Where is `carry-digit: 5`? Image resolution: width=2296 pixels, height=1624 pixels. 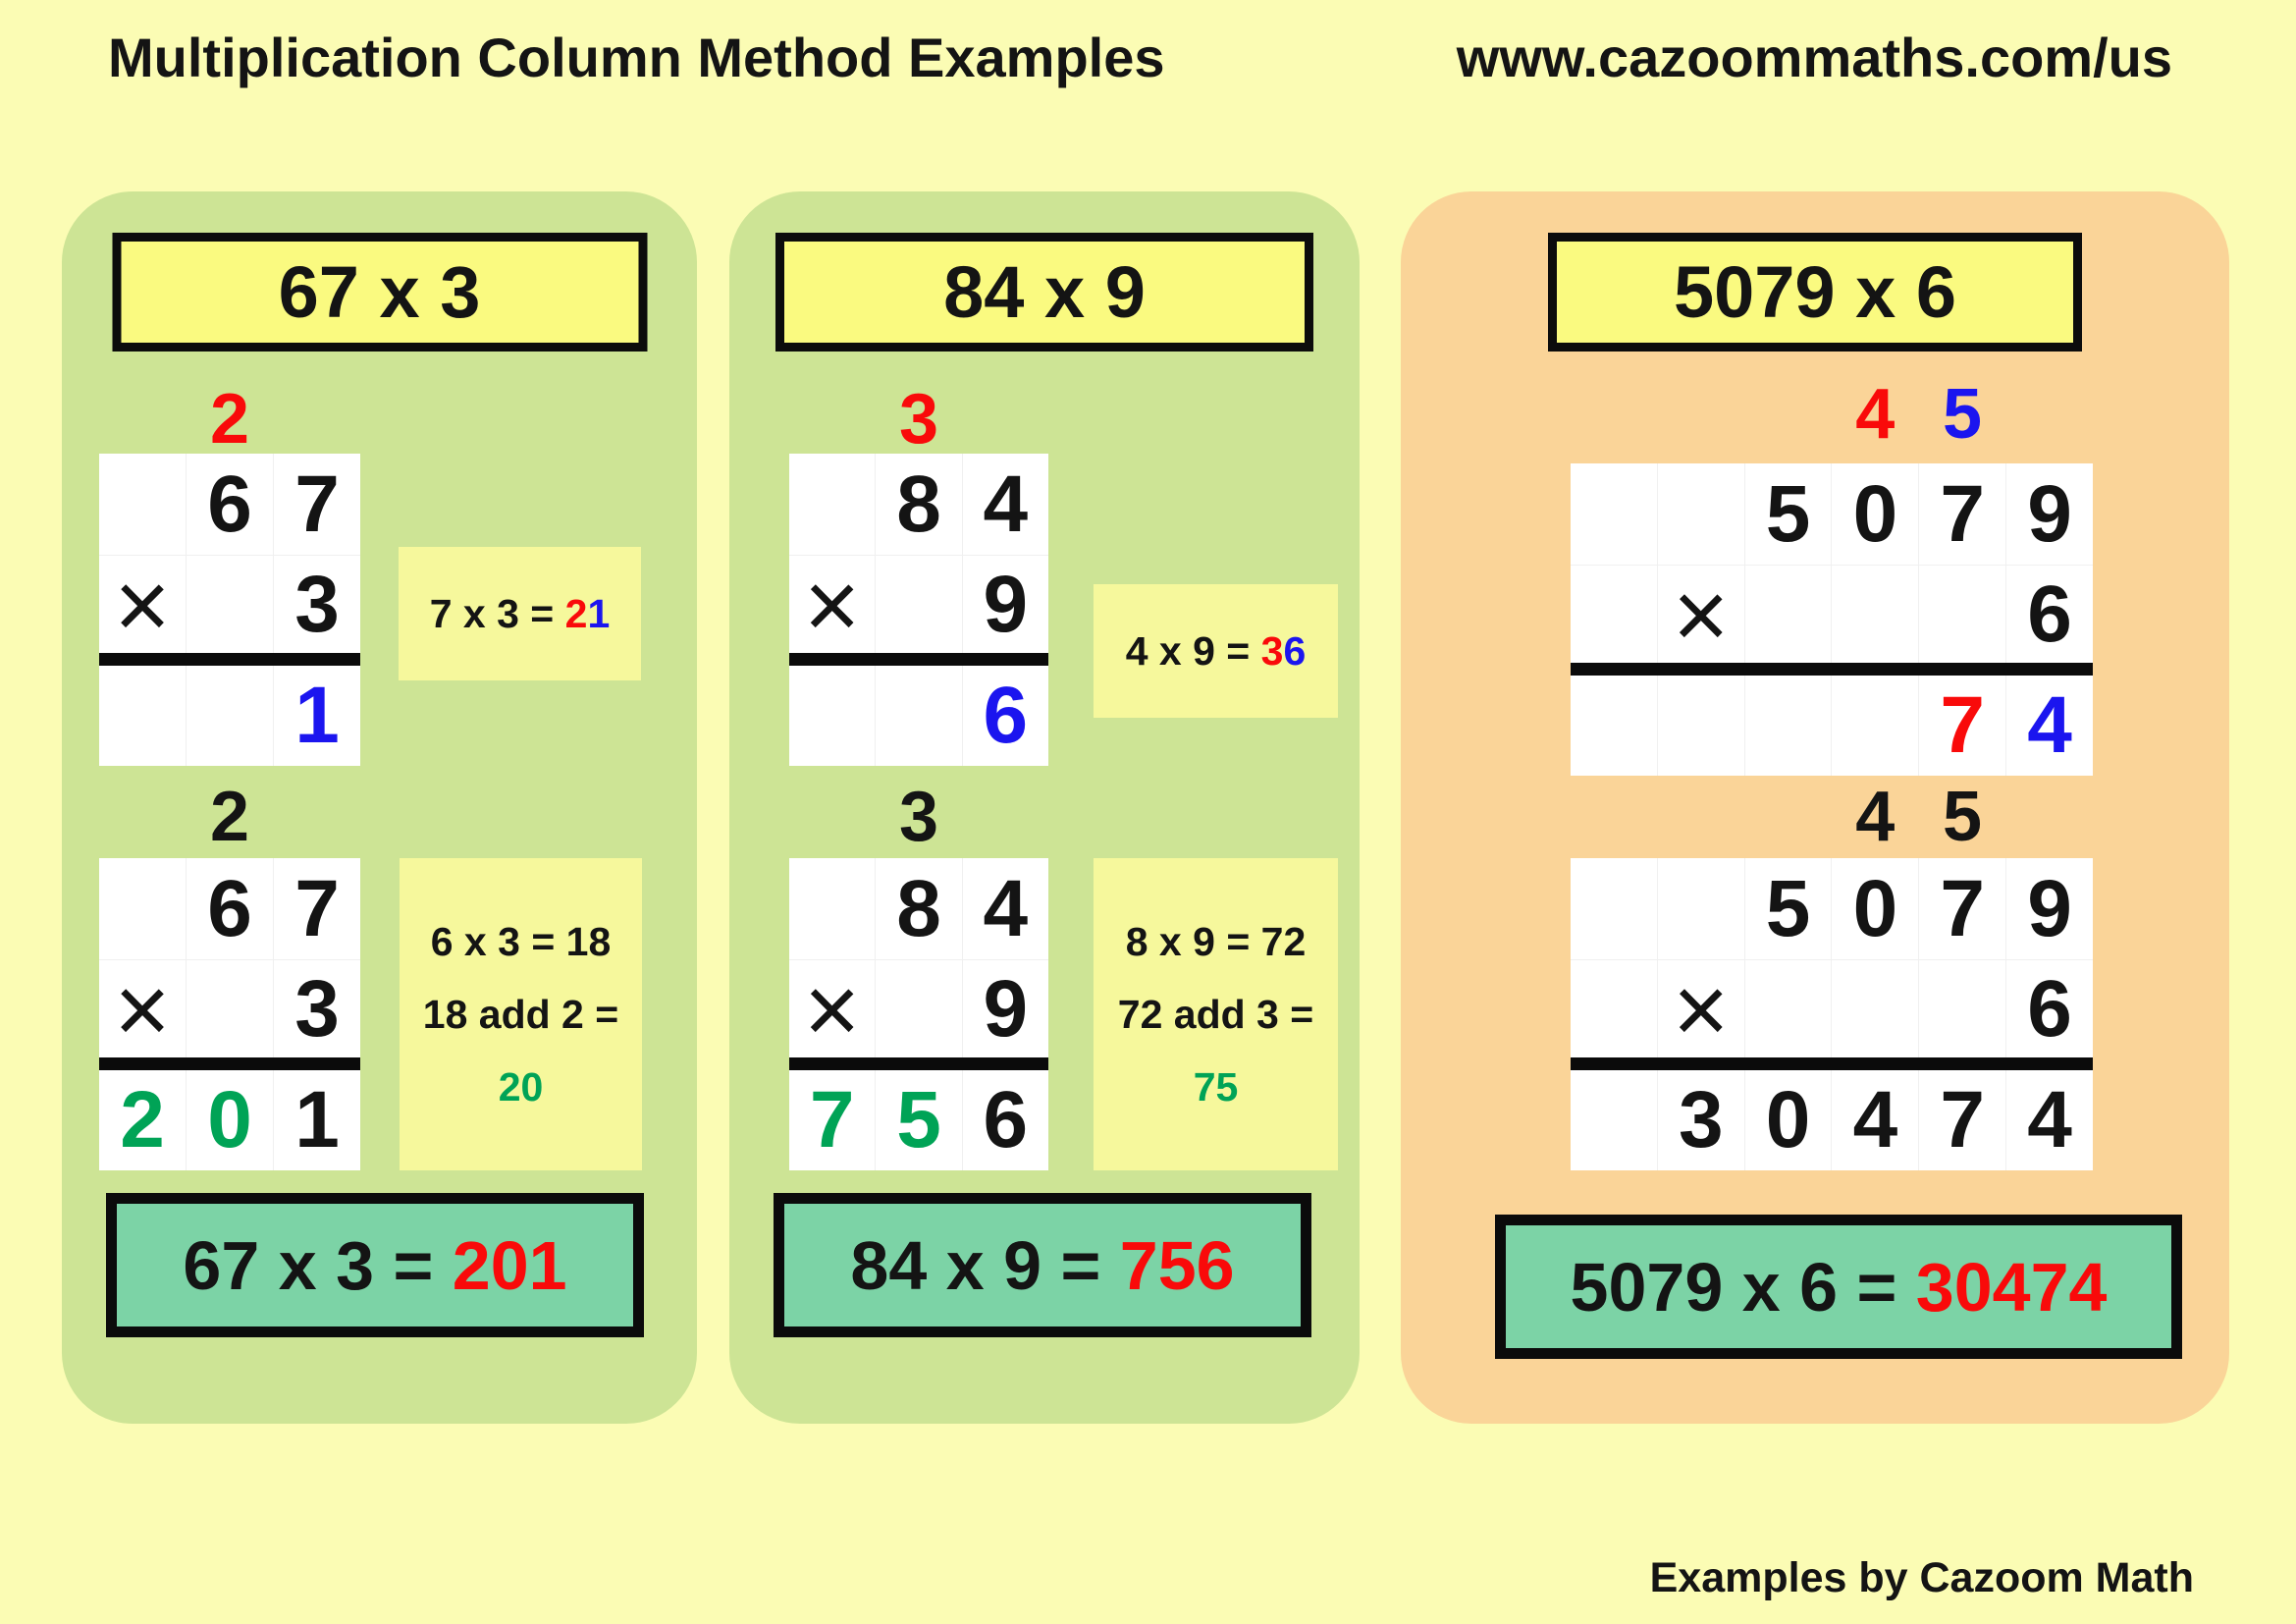
carry-digit: 5 is located at coordinates (1962, 414).